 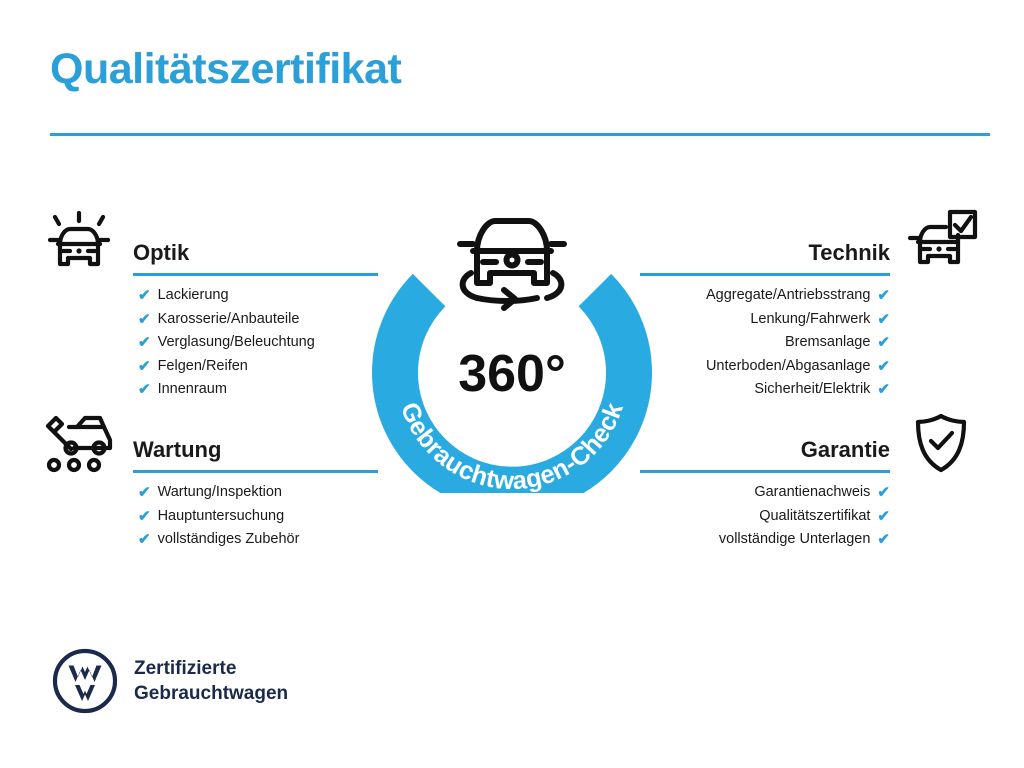 I want to click on title-divider, so click(x=520, y=134).